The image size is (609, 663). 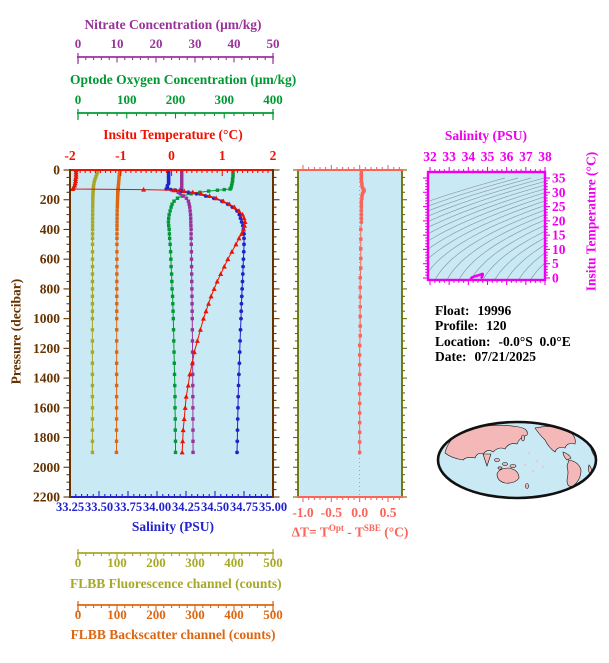 What do you see at coordinates (78, 562) in the screenshot?
I see `tick-label: 0` at bounding box center [78, 562].